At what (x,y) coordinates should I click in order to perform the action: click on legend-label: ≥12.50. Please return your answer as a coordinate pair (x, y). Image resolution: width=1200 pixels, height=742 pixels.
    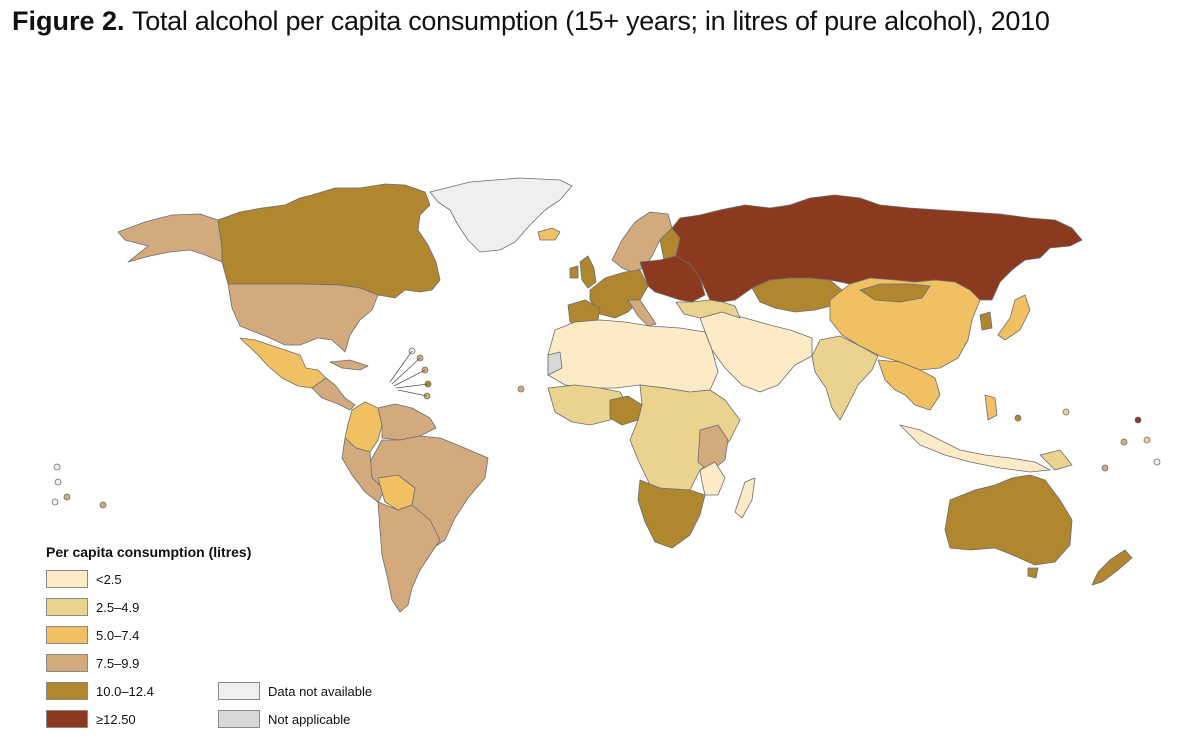
    Looking at the image, I should click on (116, 719).